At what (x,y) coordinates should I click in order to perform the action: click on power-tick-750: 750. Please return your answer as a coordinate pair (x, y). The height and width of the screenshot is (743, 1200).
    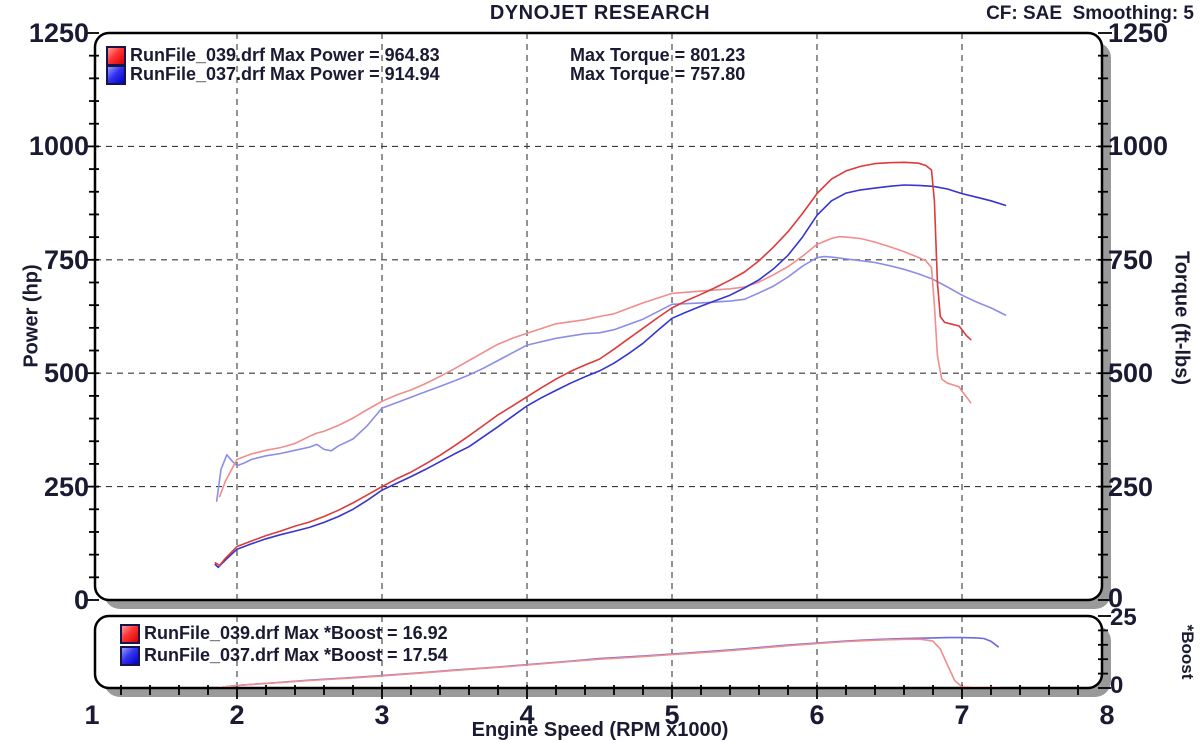
    Looking at the image, I should click on (66, 260).